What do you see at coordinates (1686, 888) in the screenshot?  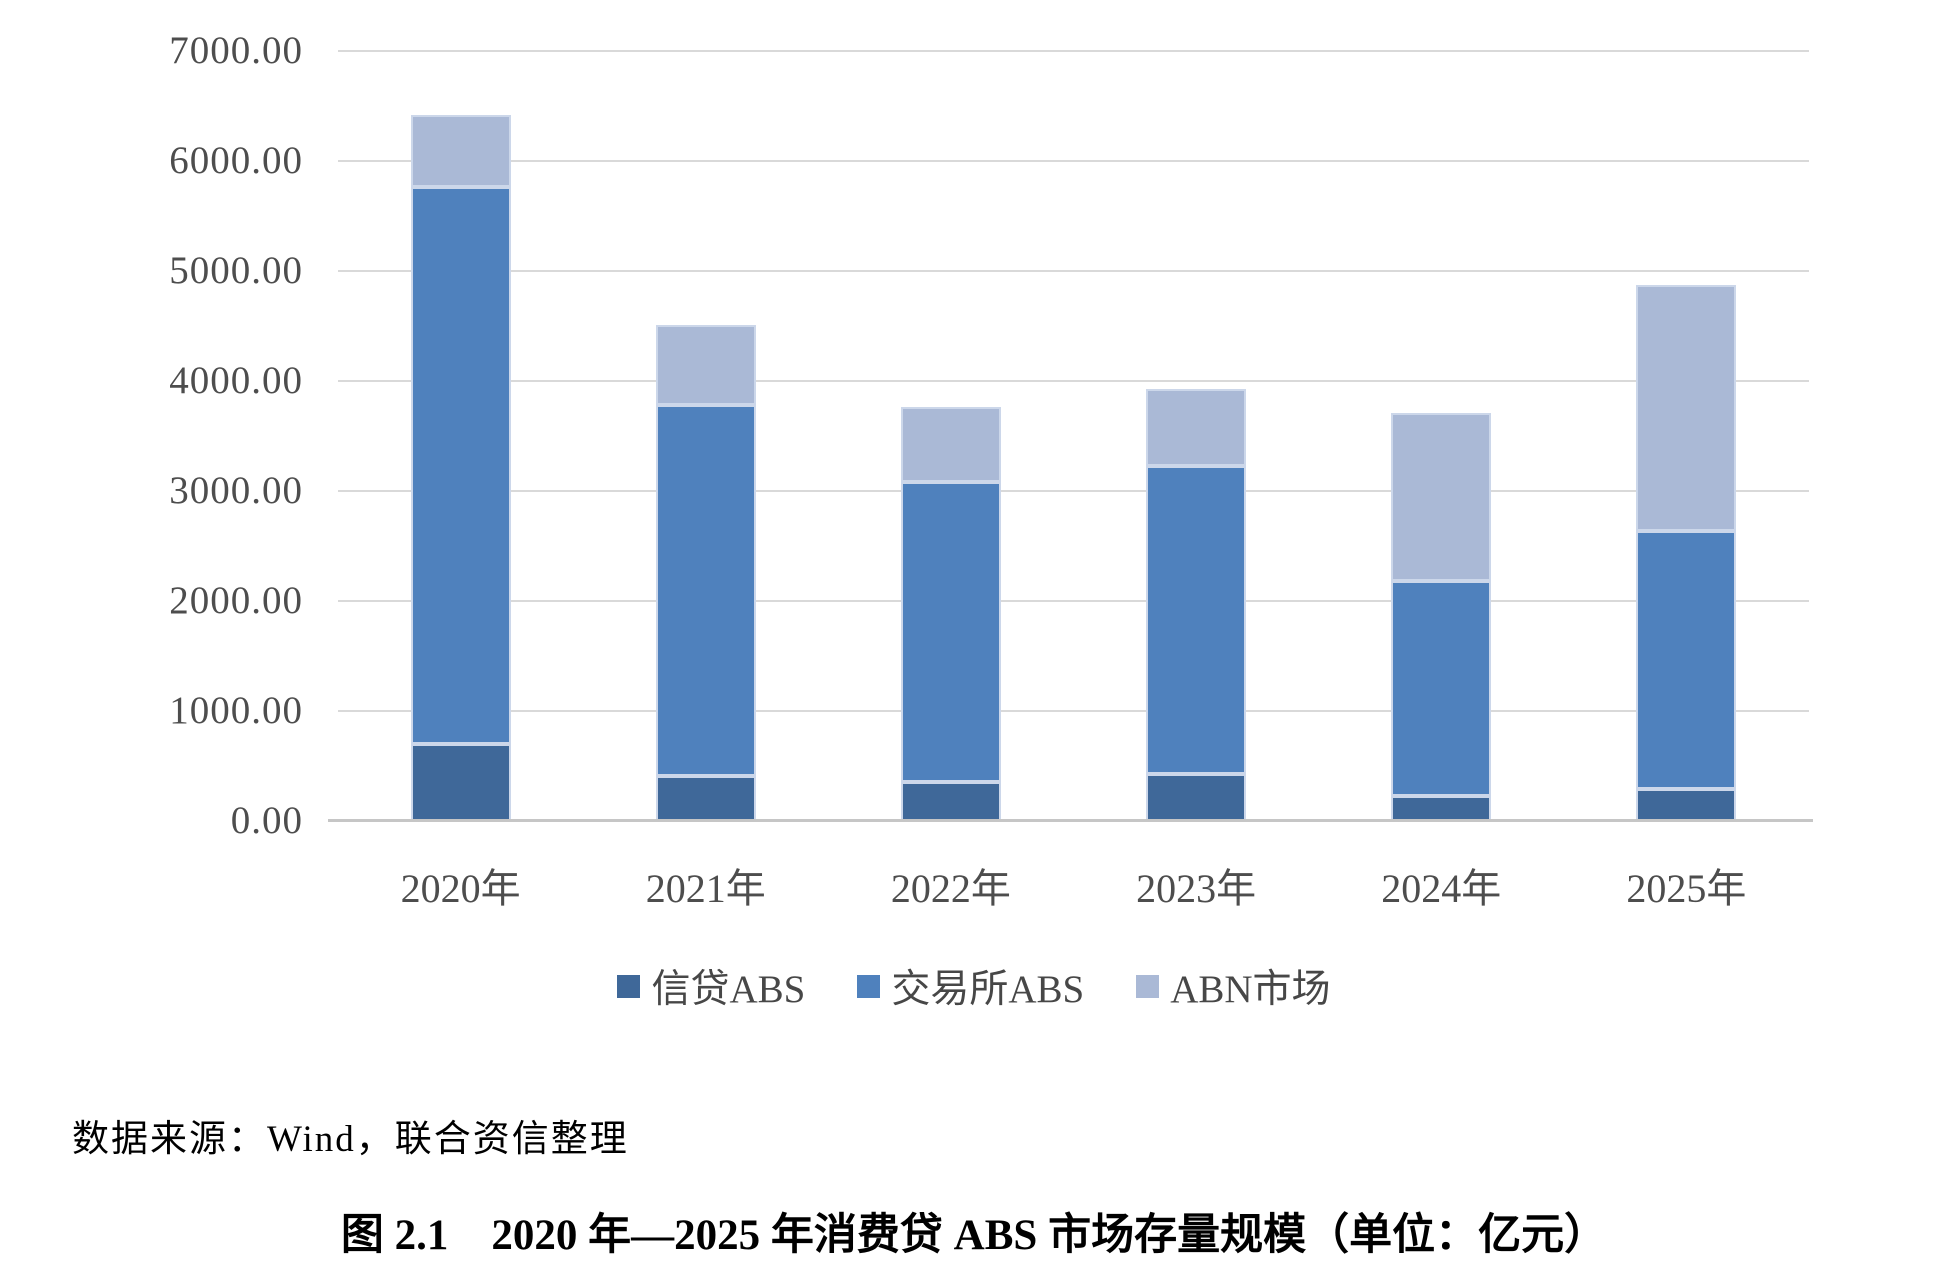 I see `x-label-2025年: 2025年` at bounding box center [1686, 888].